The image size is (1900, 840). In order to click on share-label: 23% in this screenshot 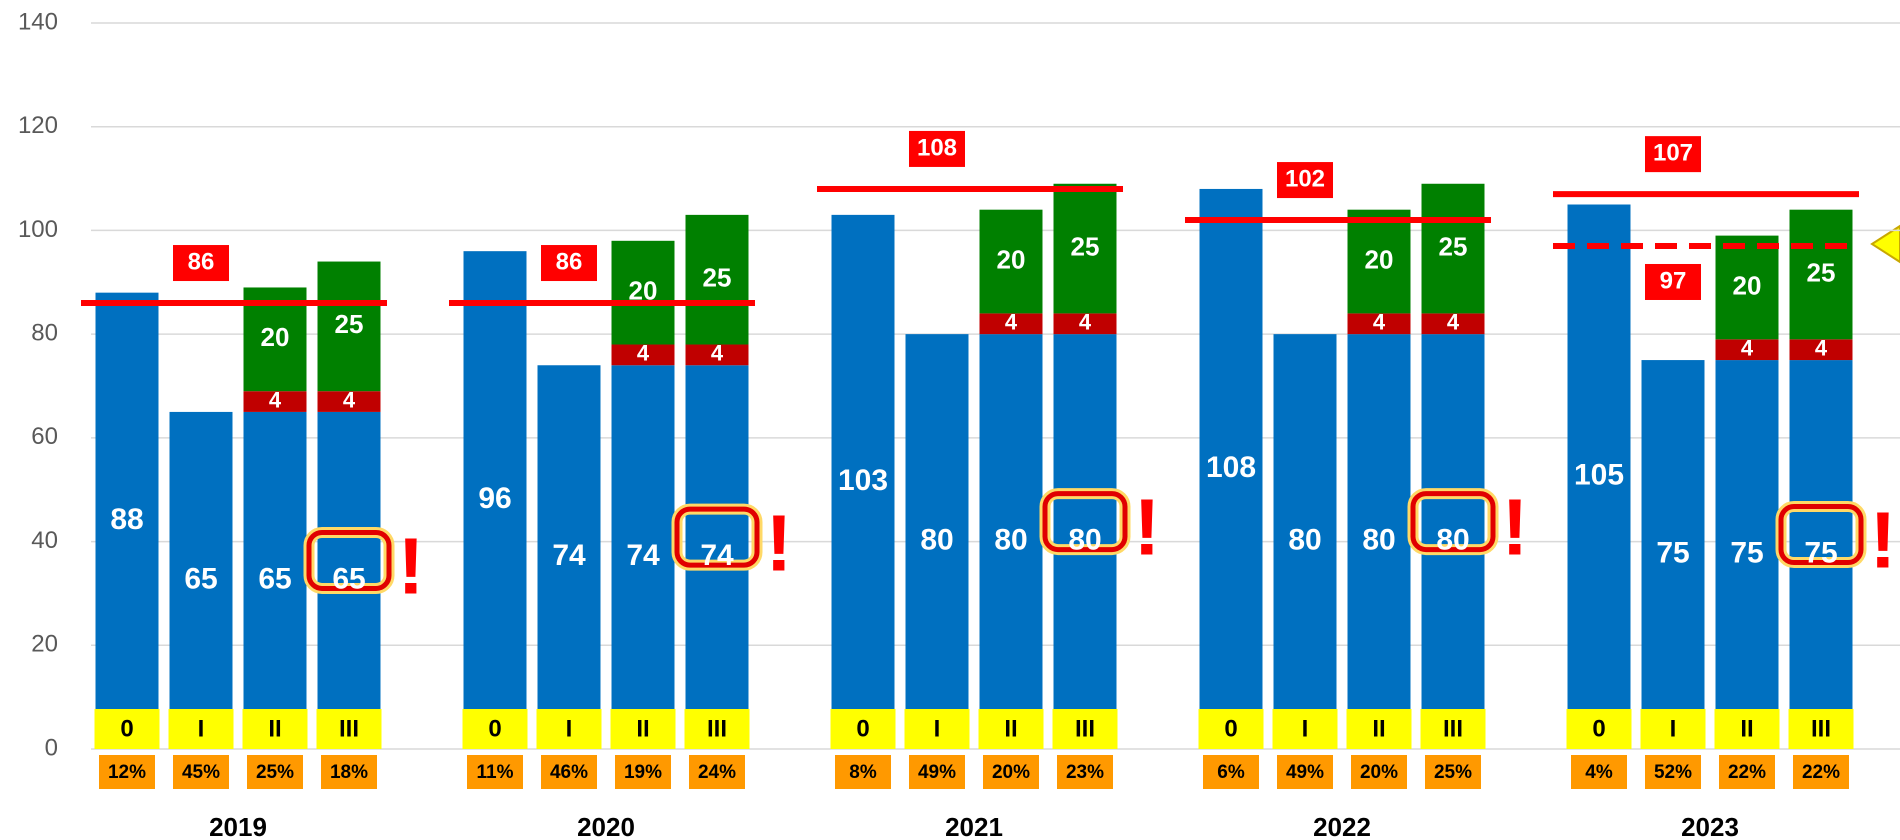, I will do `click(1085, 772)`.